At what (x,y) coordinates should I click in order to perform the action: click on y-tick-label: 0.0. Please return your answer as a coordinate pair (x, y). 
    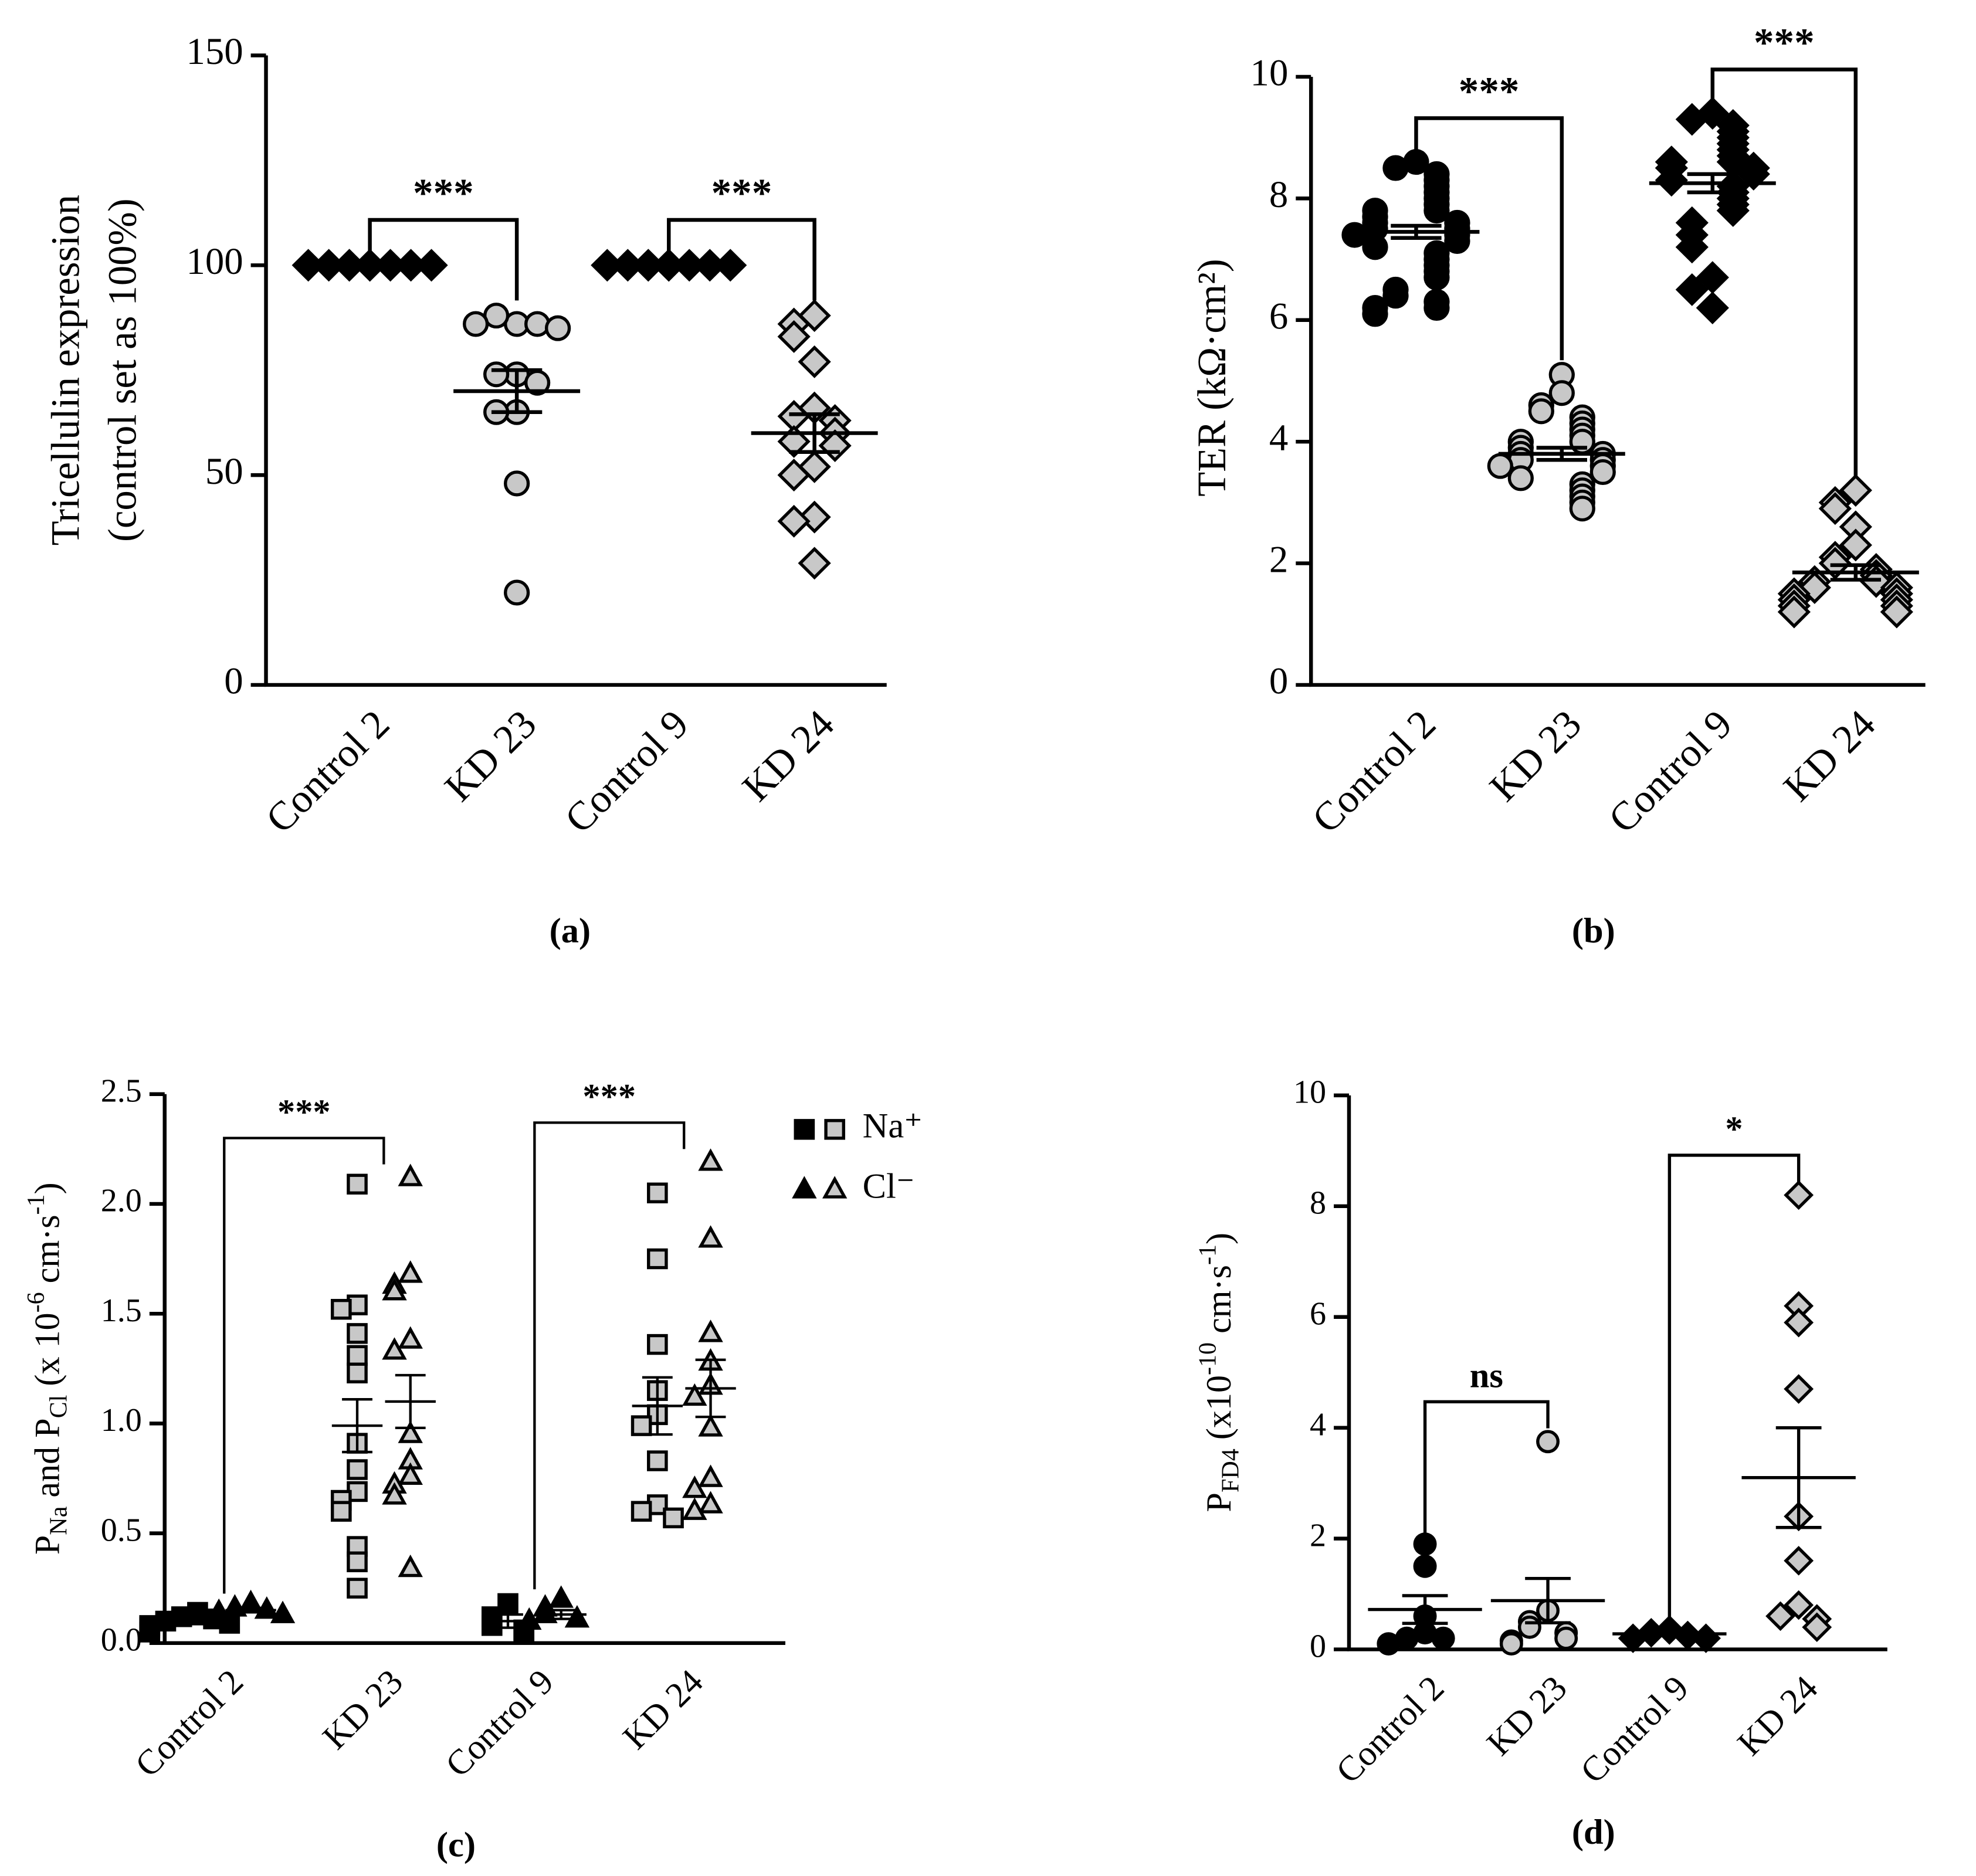
    Looking at the image, I should click on (121, 1640).